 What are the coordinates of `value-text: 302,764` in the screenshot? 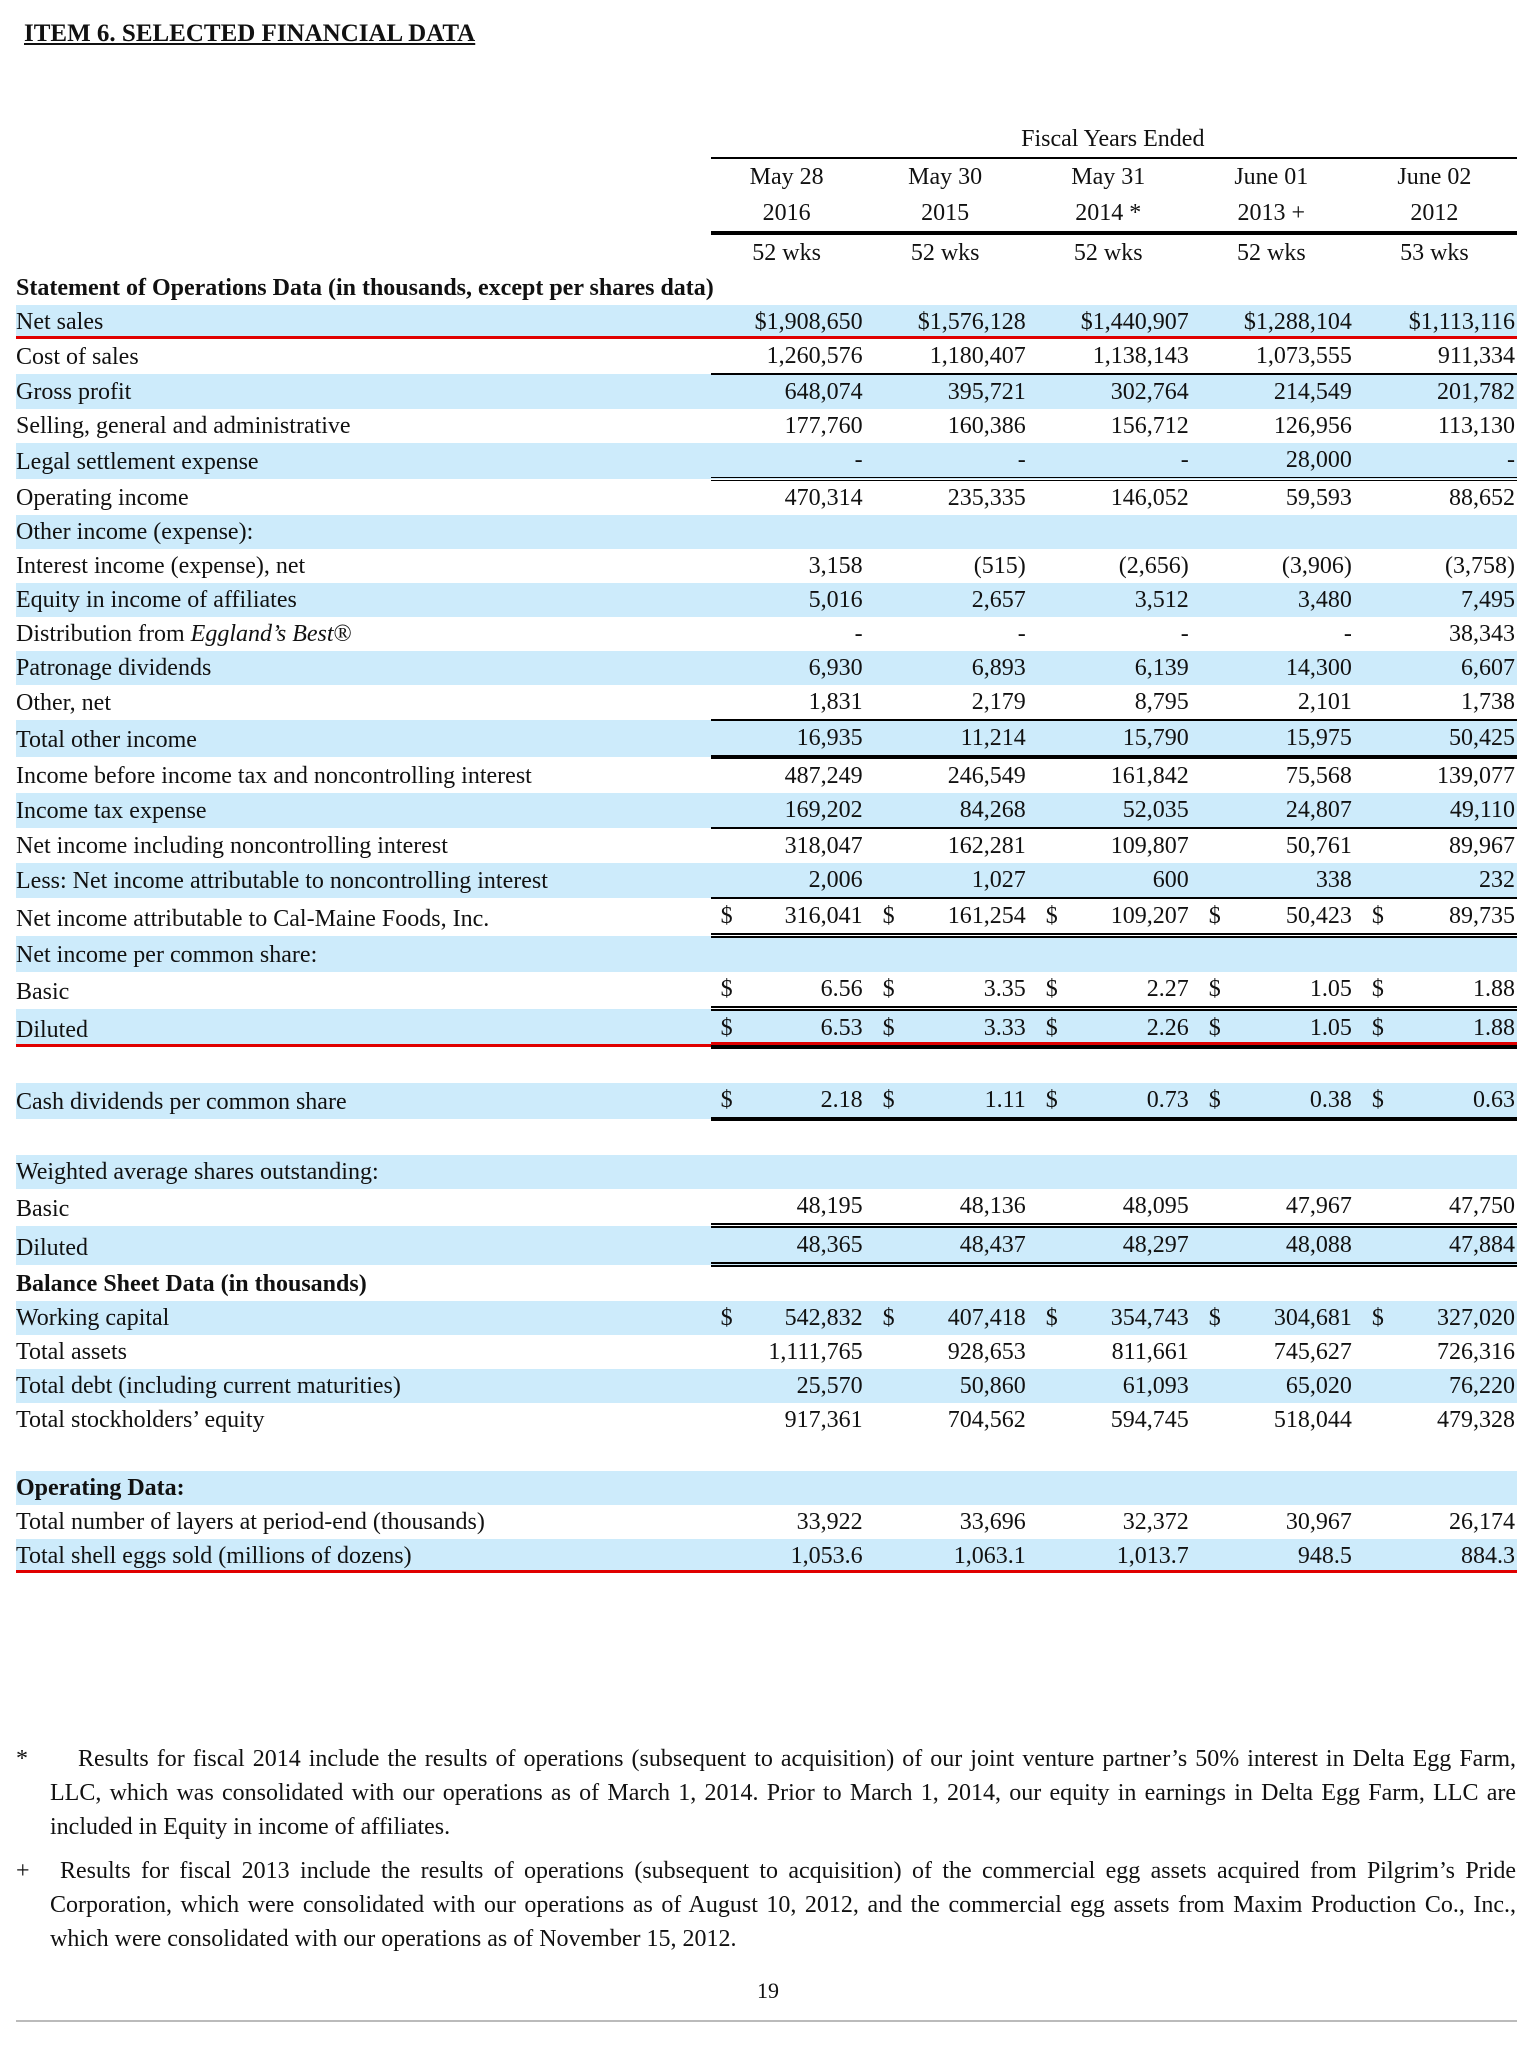 It's located at (1149, 392).